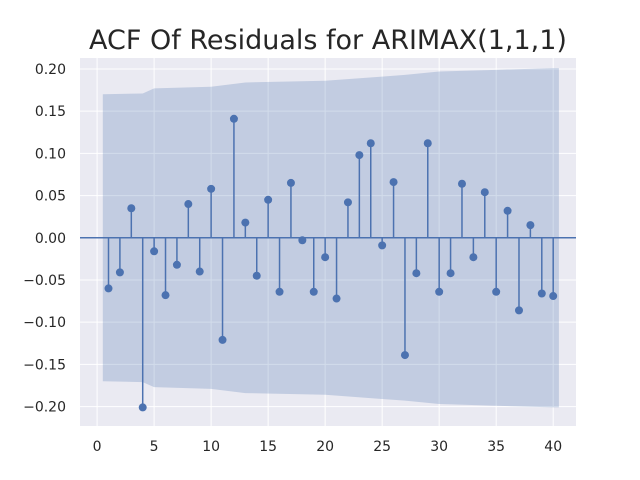  What do you see at coordinates (50, 197) in the screenshot?
I see `y-tick-label: 0.05` at bounding box center [50, 197].